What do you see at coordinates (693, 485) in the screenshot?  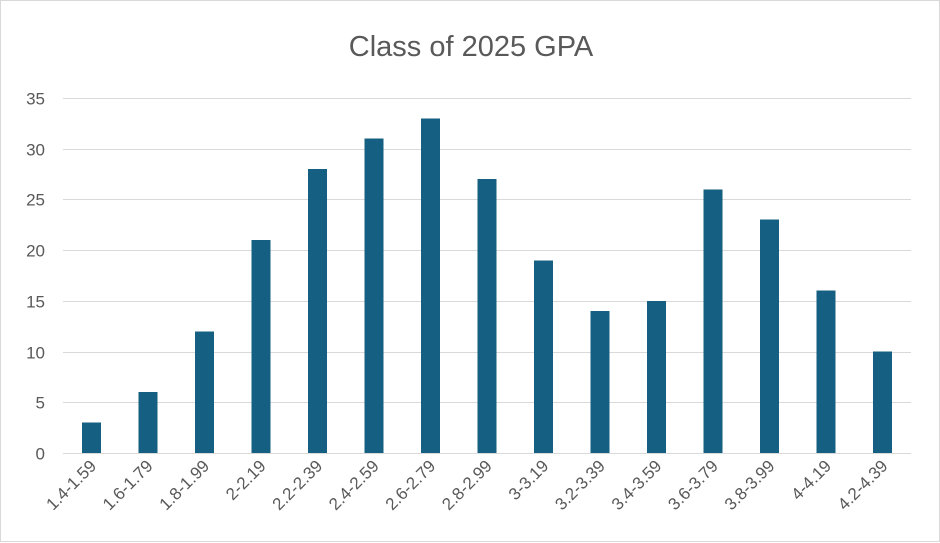 I see `x-tick-label: 3.6-3.79` at bounding box center [693, 485].